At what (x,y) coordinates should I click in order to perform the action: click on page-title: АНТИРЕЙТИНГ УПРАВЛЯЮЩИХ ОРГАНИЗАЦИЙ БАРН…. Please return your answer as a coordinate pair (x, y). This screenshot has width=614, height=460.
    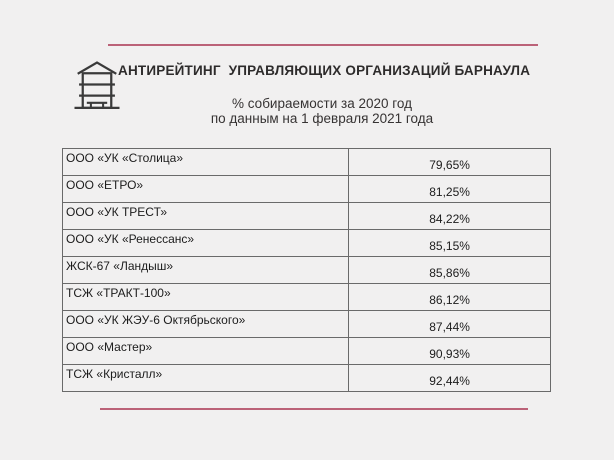
    Looking at the image, I should click on (324, 70).